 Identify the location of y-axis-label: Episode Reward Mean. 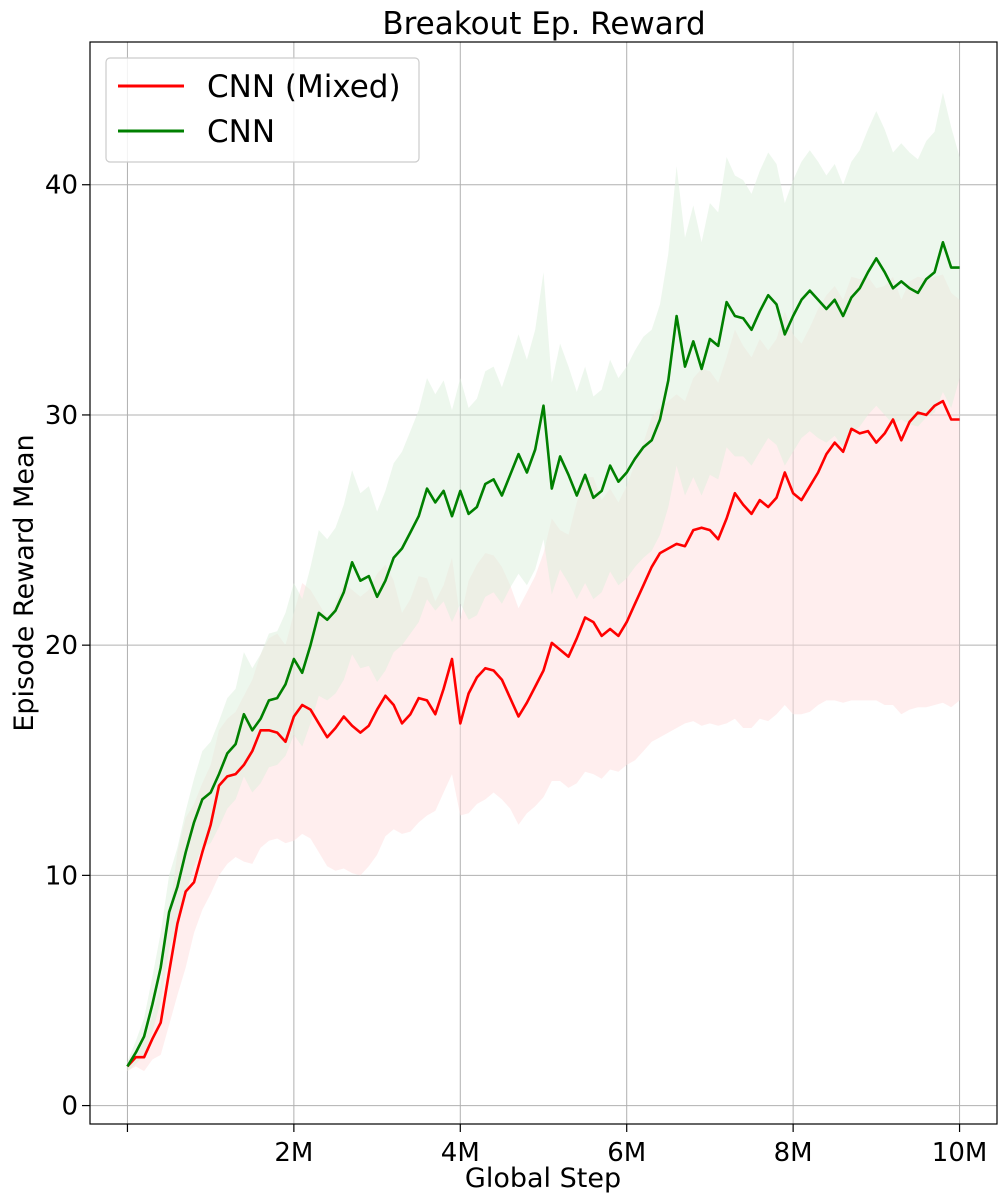
(24, 582).